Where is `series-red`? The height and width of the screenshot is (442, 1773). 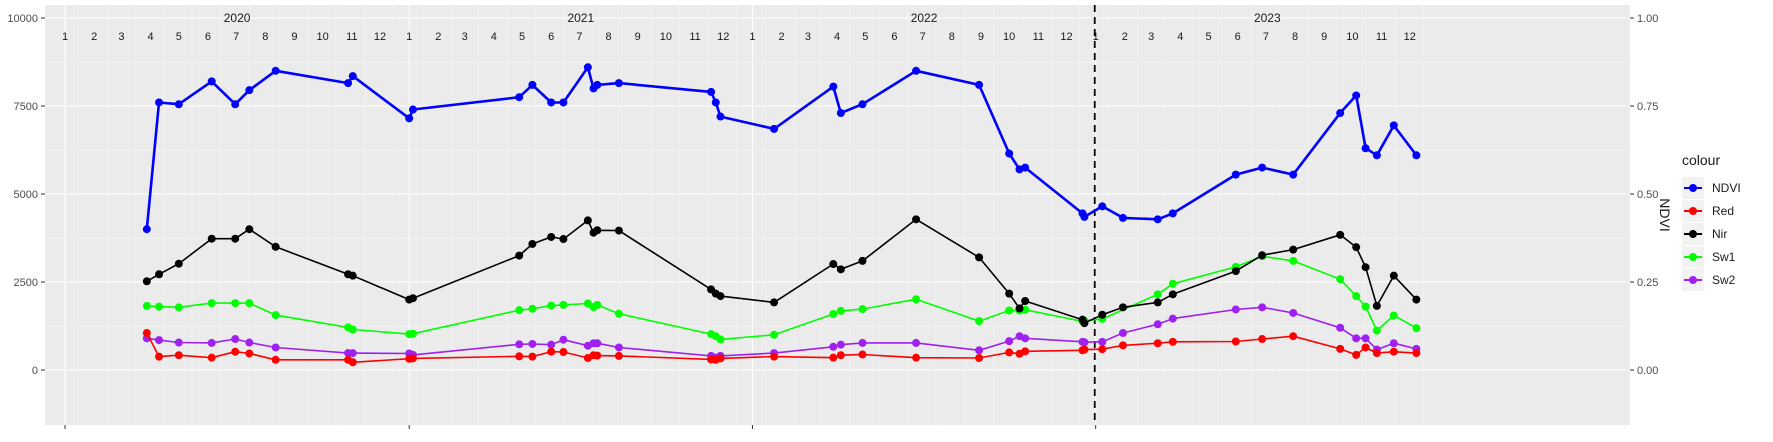
series-red is located at coordinates (781, 348).